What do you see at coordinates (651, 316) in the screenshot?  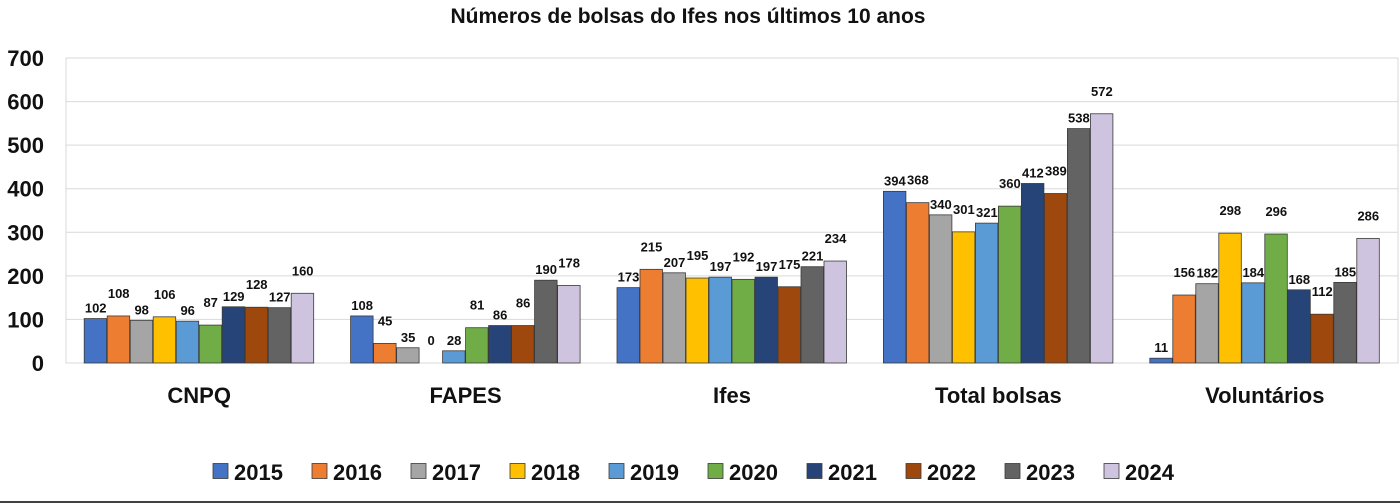 I see `bar-ifes-2016` at bounding box center [651, 316].